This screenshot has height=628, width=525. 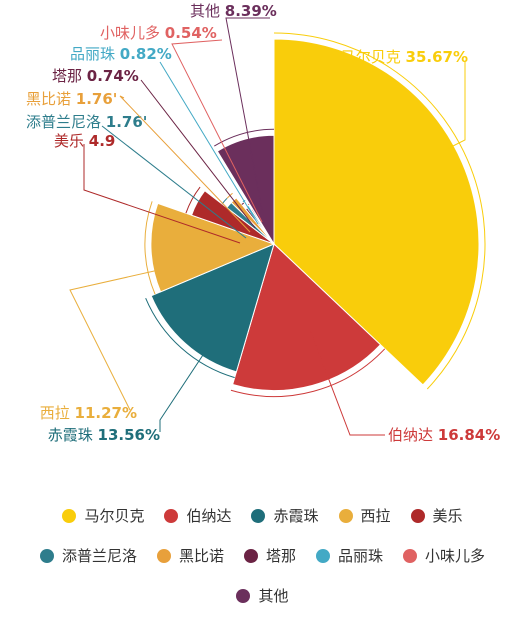 I want to click on legend-label: 品丽珠, so click(x=361, y=556).